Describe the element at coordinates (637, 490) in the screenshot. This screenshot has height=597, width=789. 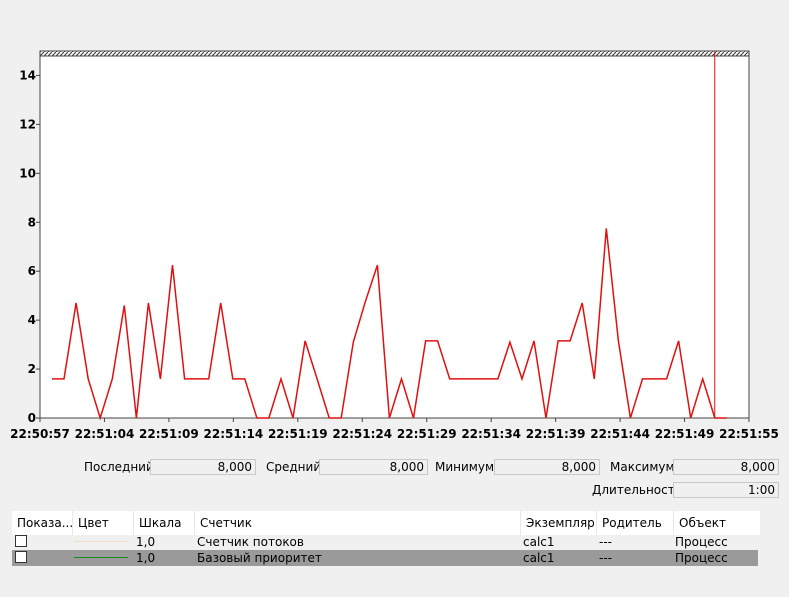
I see `stat-duration-label: Длительность` at that location.